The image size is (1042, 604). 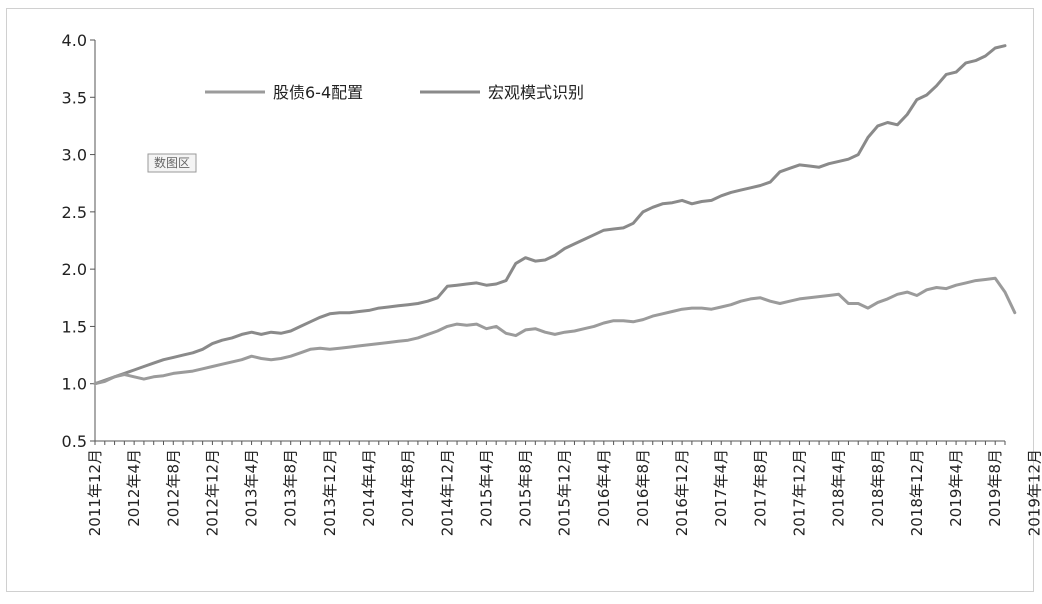 What do you see at coordinates (604, 488) in the screenshot?
I see `x-tick-label: 2016年4月` at bounding box center [604, 488].